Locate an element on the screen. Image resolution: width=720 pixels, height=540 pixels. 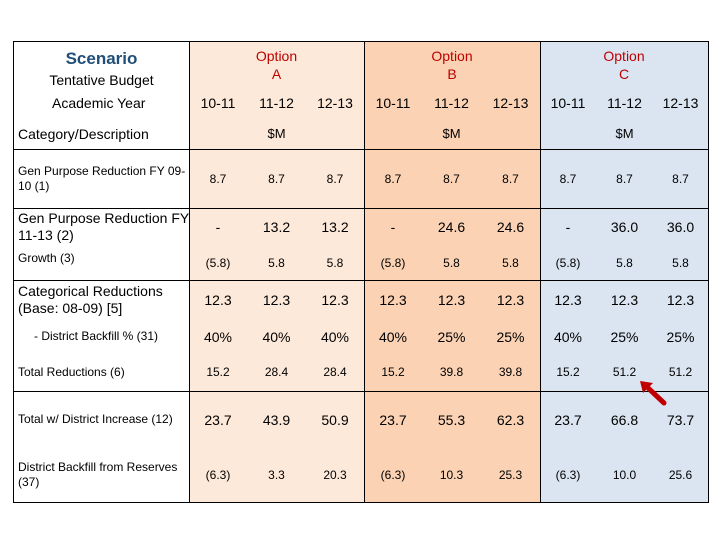
option-a-letter: A is located at coordinates (276, 74).